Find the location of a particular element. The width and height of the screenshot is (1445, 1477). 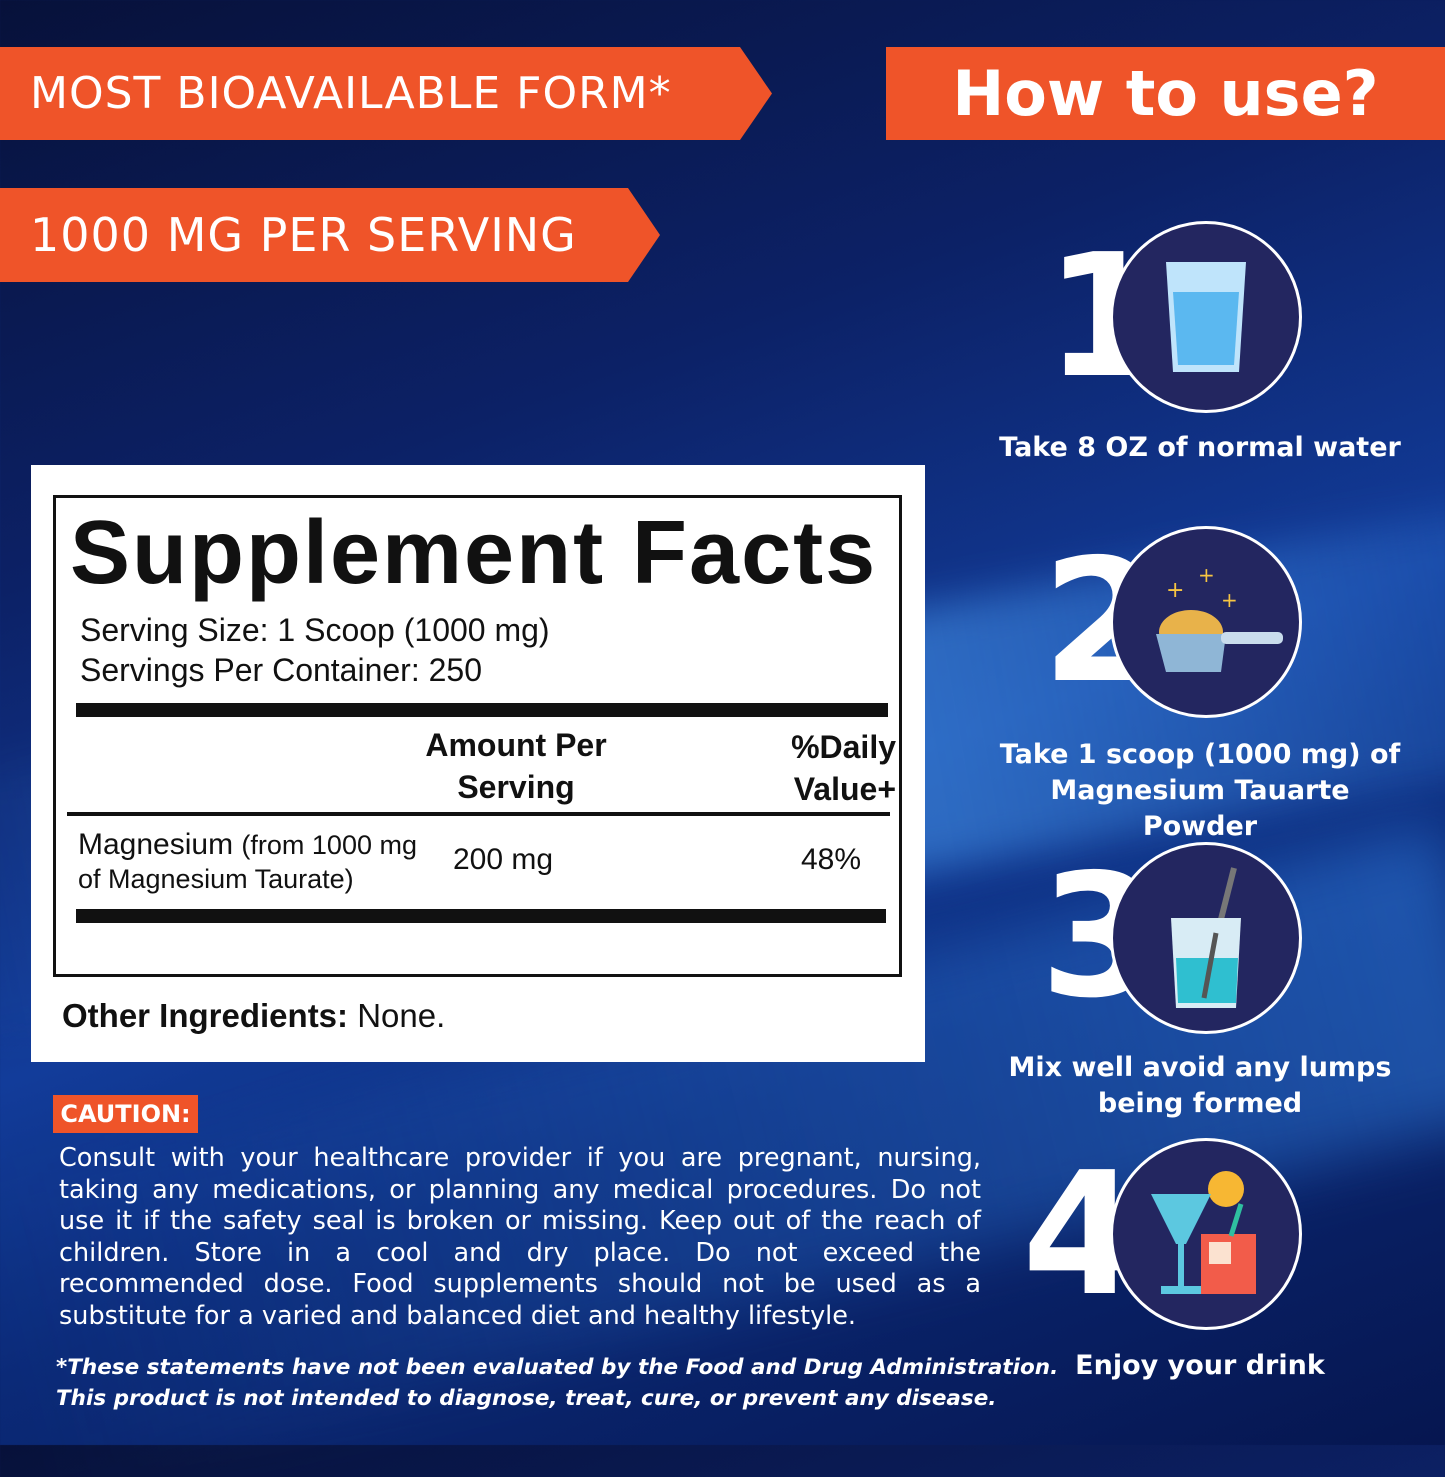

other-ingredients-value: None. is located at coordinates (401, 1015).